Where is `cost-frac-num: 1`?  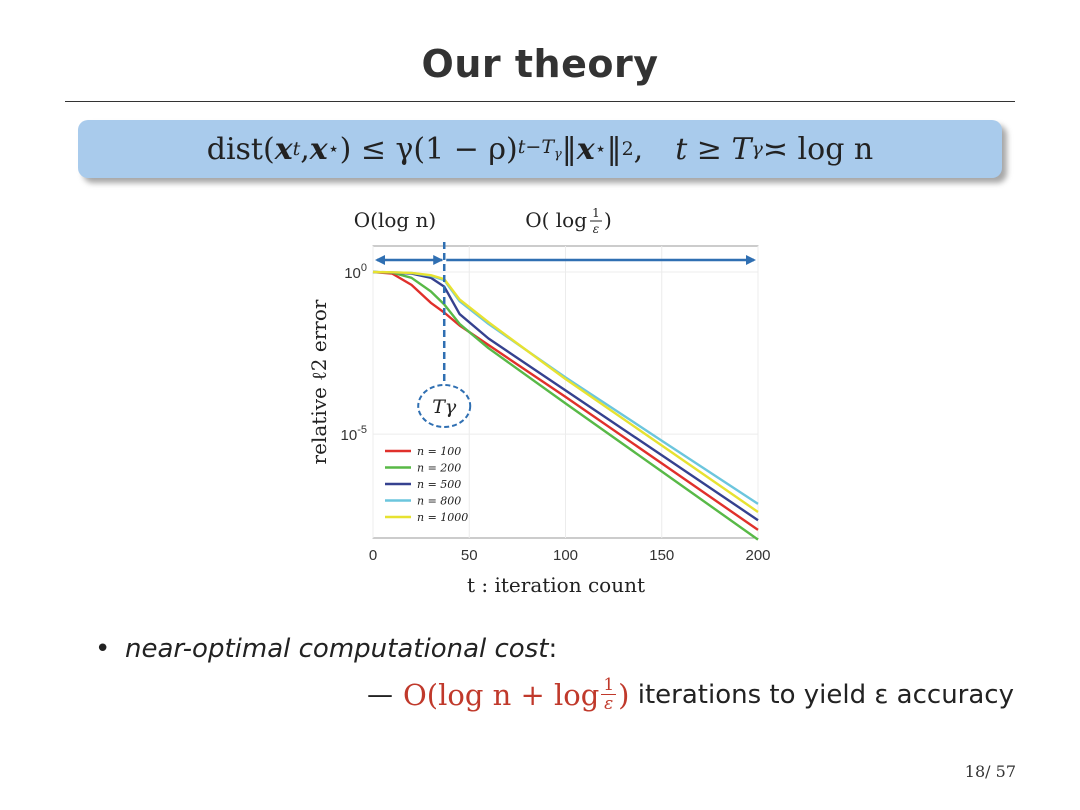
cost-frac-num: 1 is located at coordinates (609, 685).